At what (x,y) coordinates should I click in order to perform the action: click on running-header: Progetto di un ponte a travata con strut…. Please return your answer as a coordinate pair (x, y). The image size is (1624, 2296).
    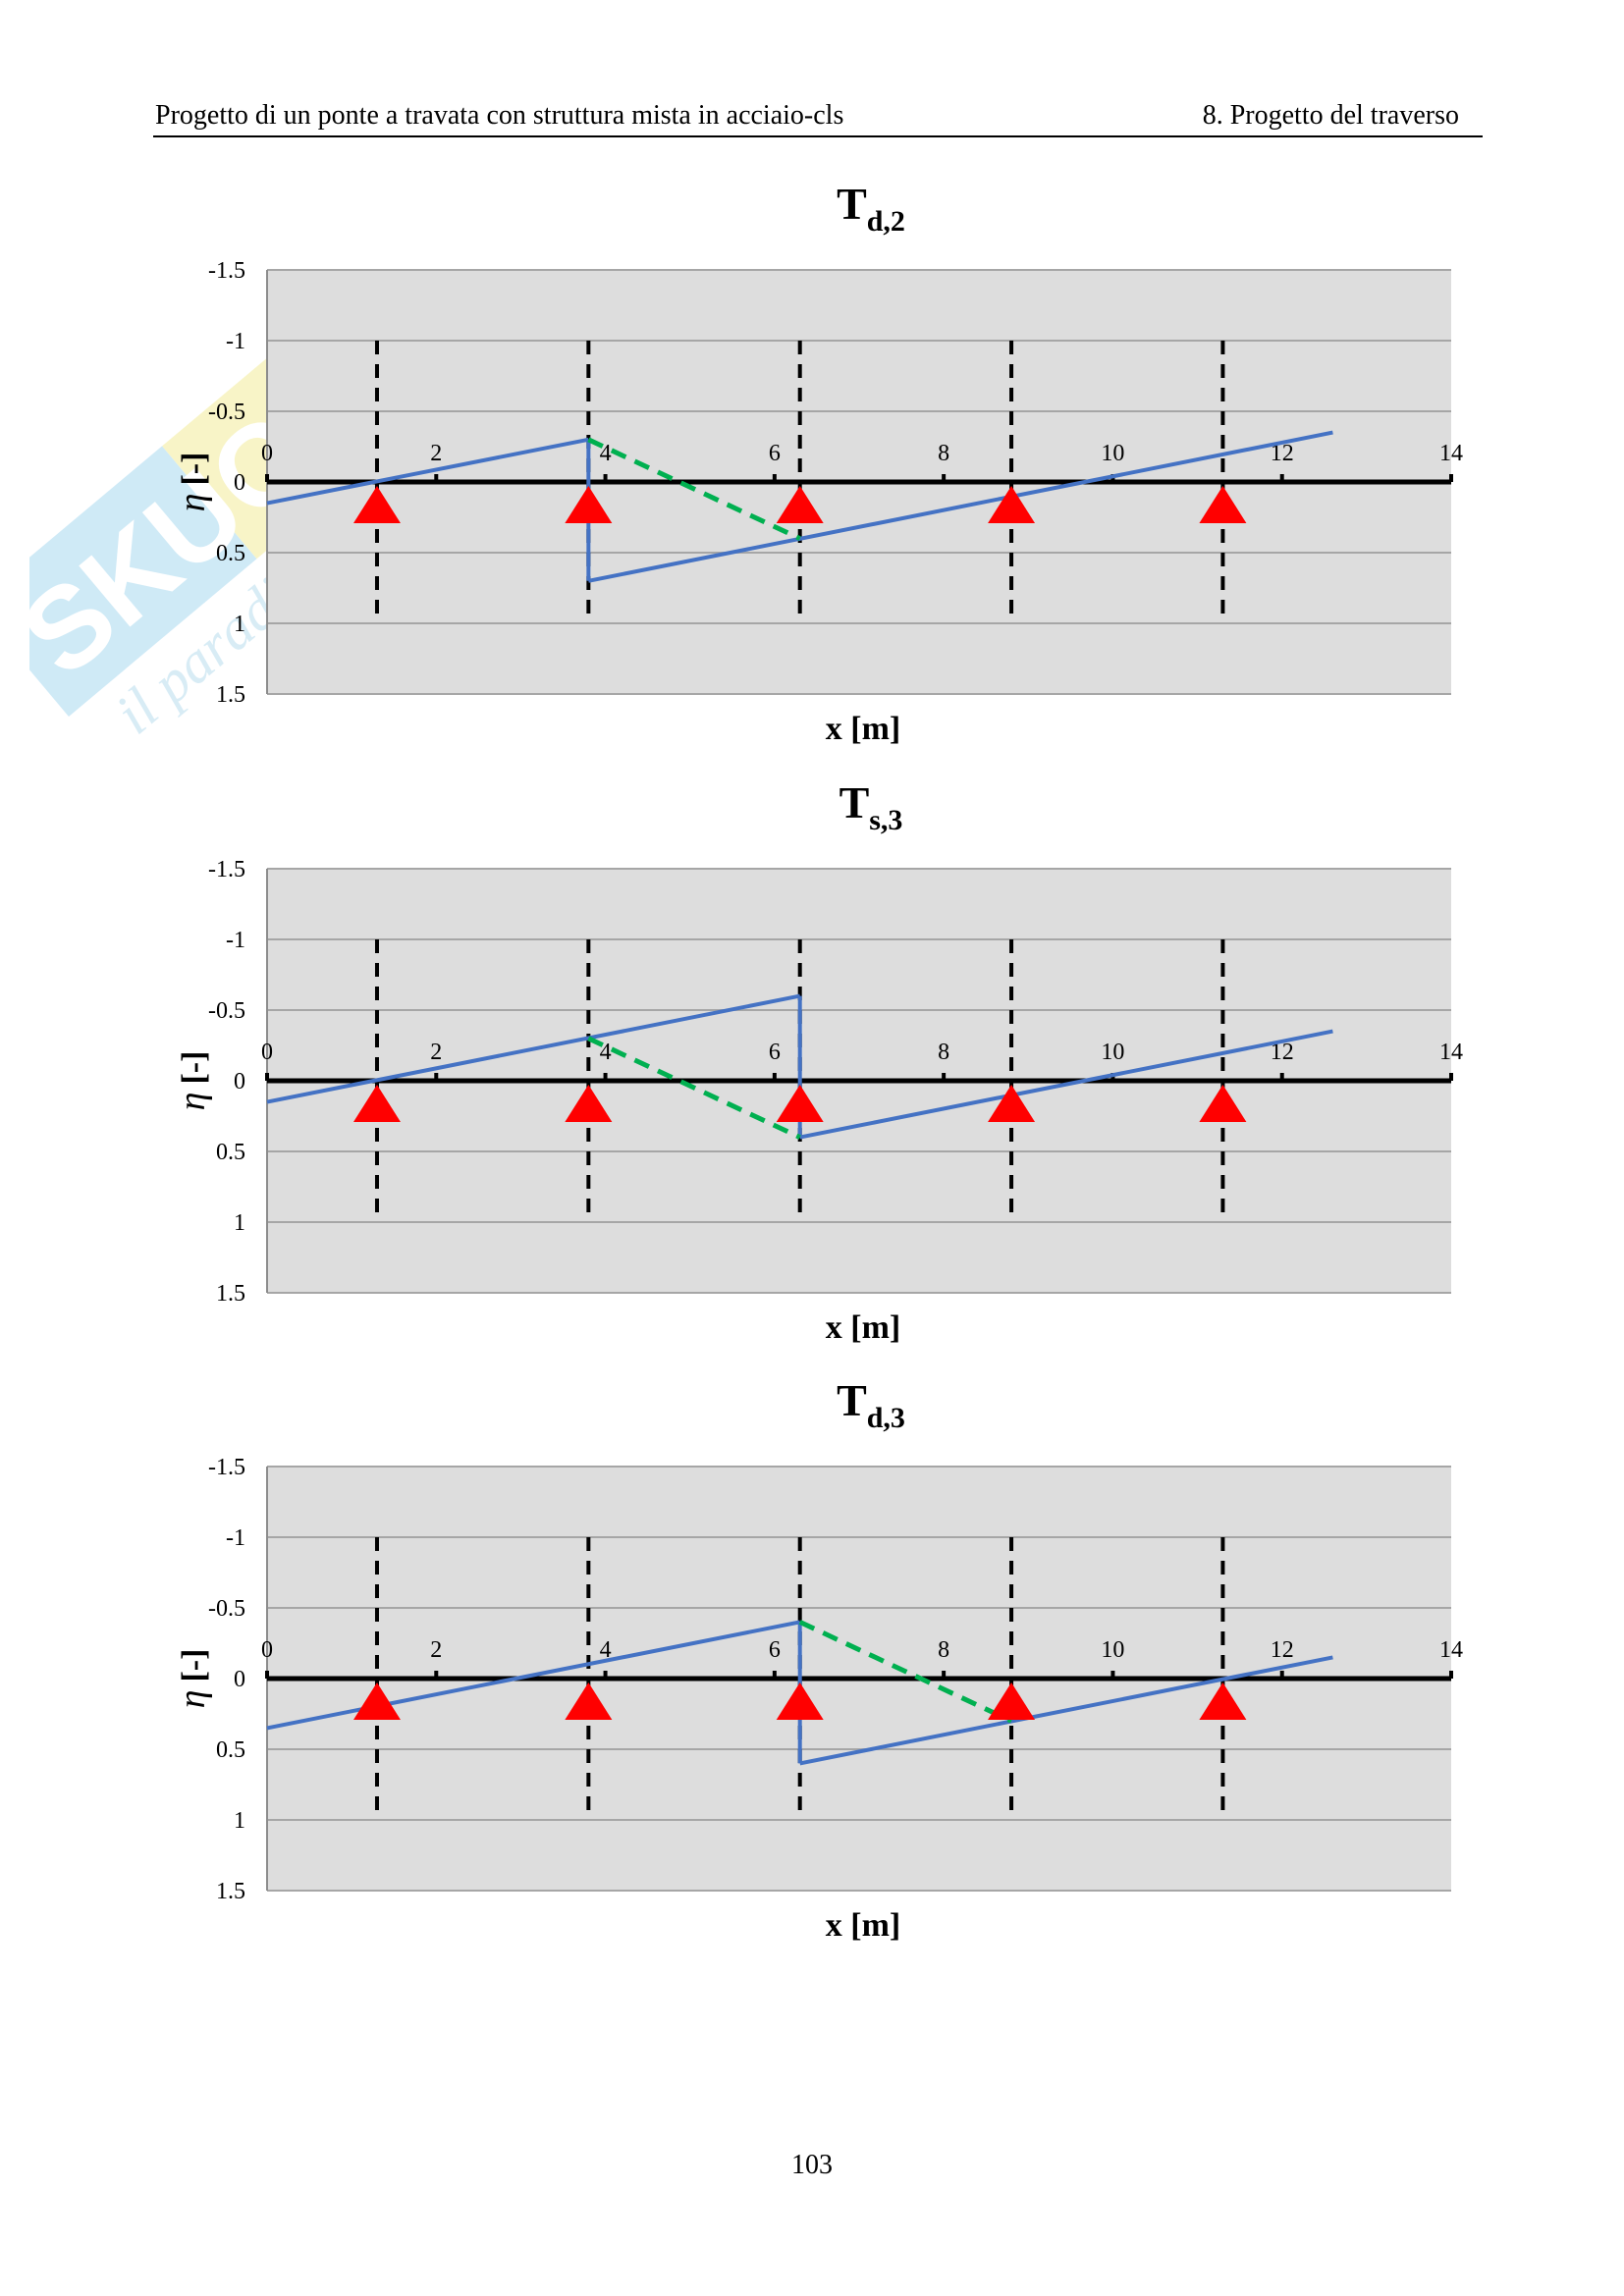
    Looking at the image, I should click on (818, 117).